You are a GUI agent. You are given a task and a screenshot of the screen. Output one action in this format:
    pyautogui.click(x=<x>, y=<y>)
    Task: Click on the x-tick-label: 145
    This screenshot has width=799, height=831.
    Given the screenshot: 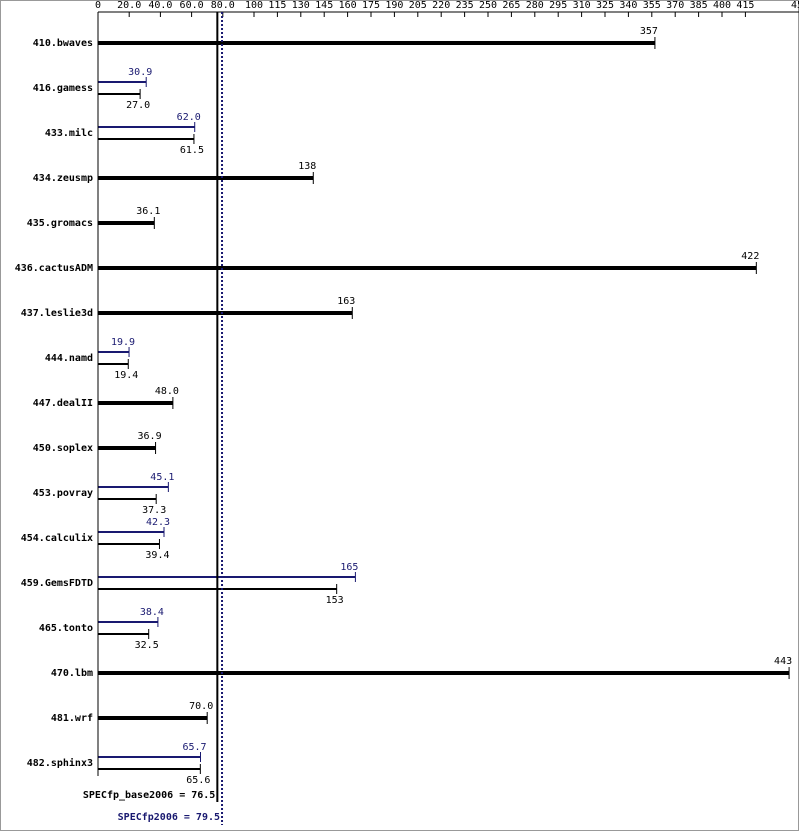 What is the action you would take?
    pyautogui.click(x=324, y=5)
    